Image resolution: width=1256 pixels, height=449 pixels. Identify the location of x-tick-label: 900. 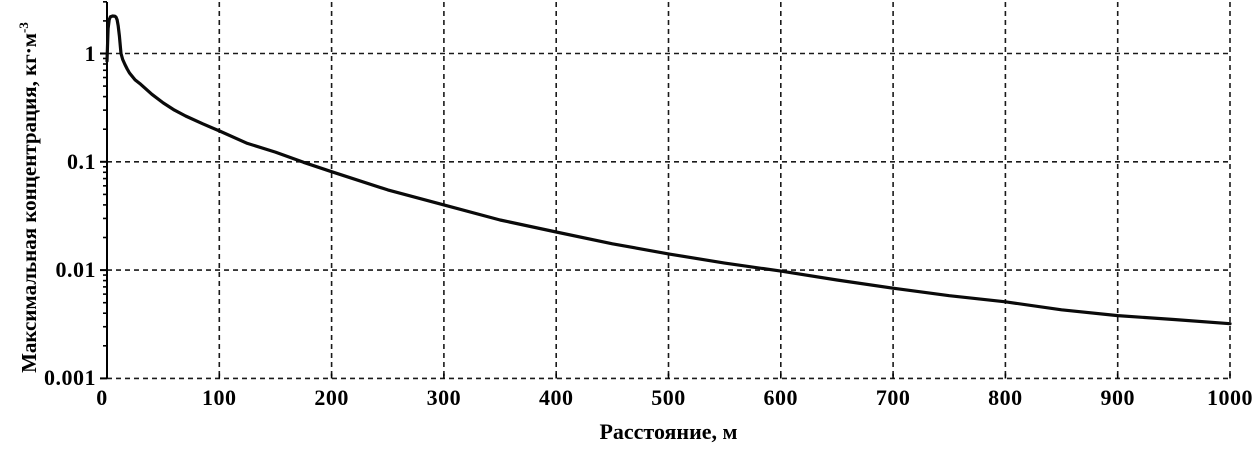
(1117, 397).